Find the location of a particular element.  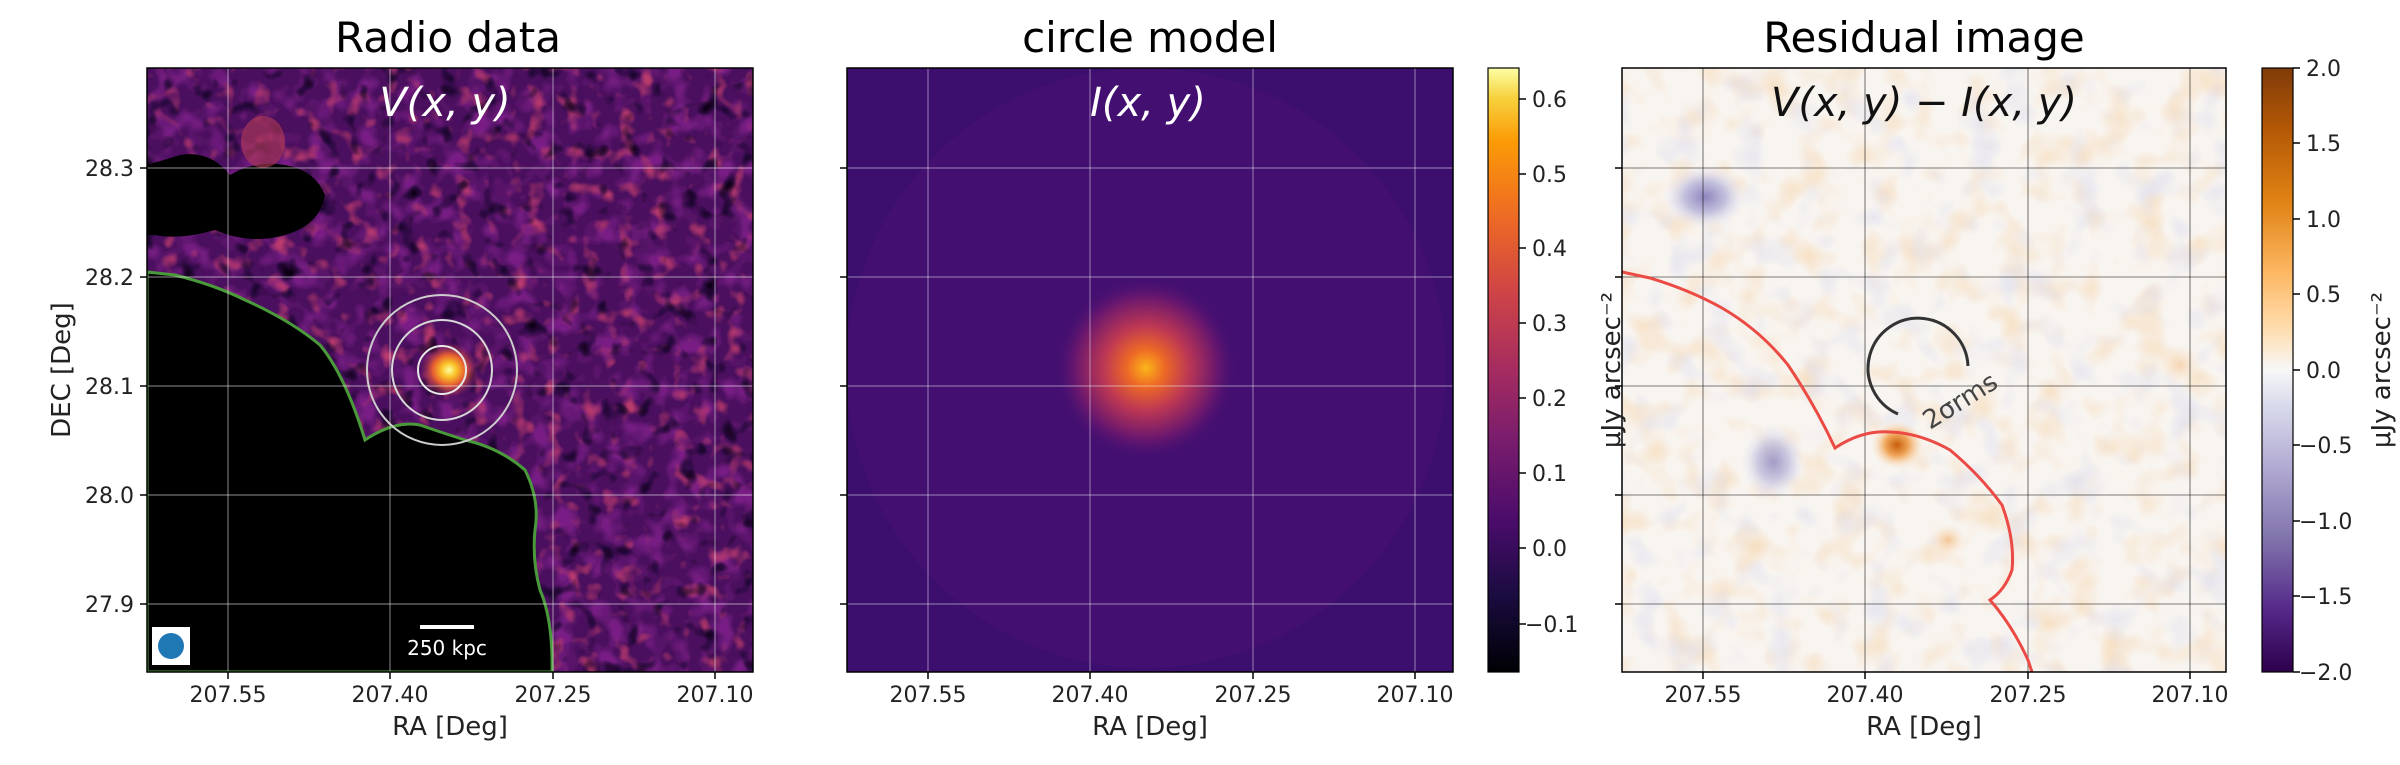

panel3-xticks: 207.55 207.40 207.25 207.10 is located at coordinates (1947, 690).